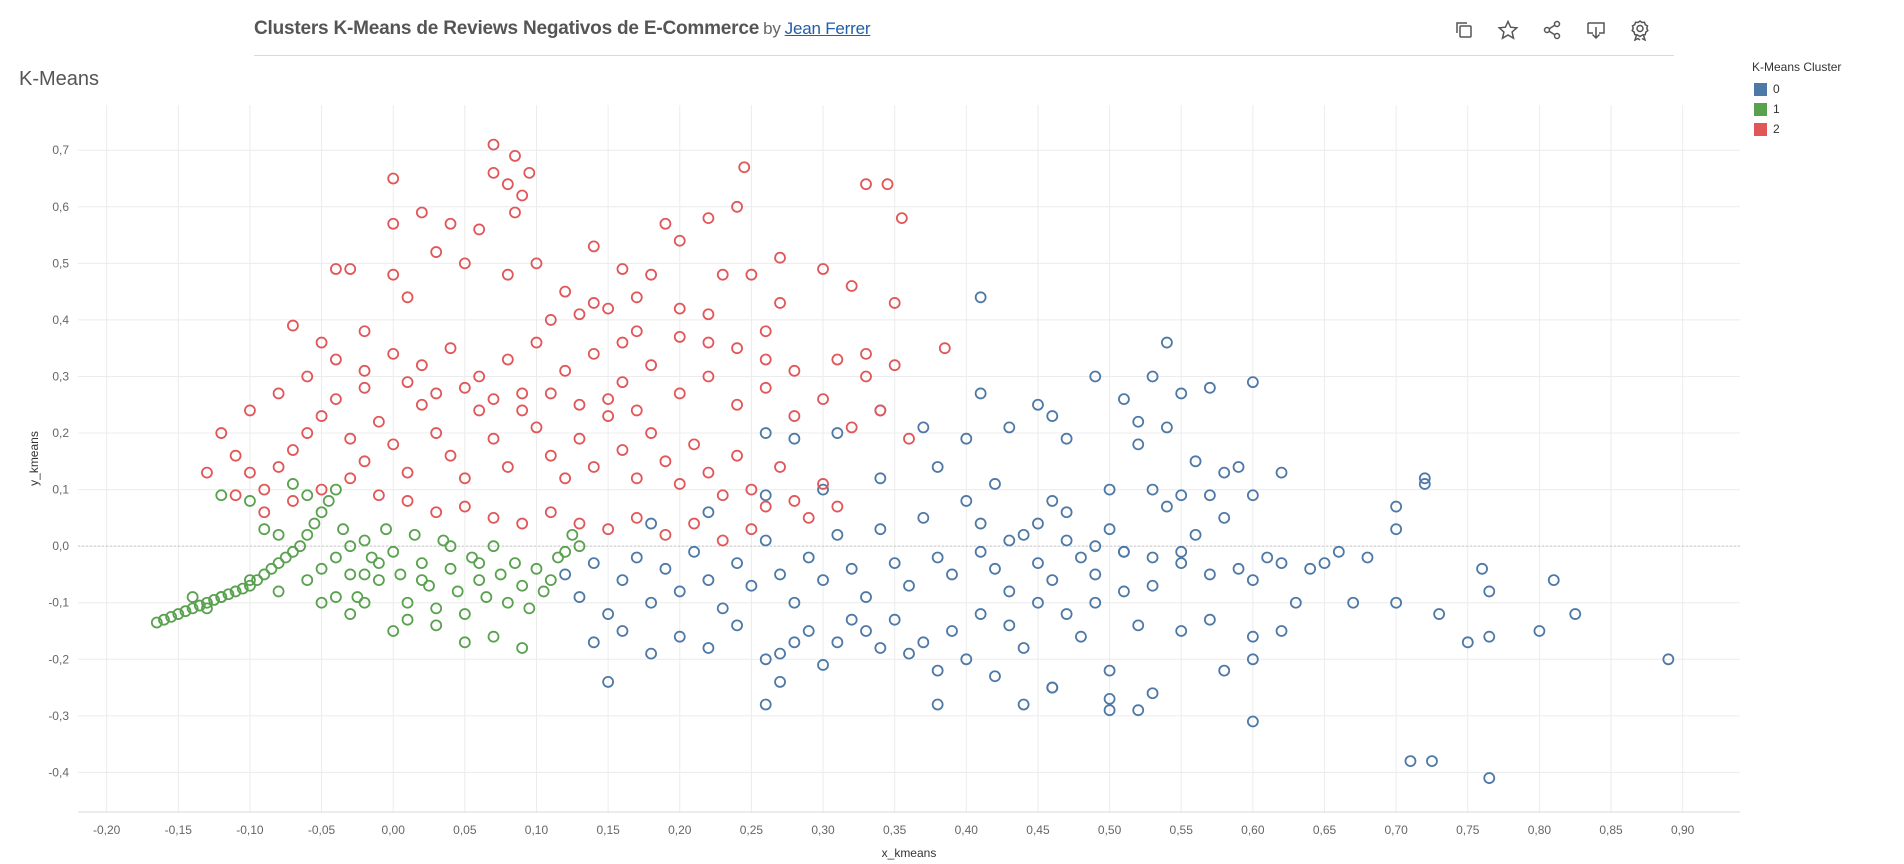 The width and height of the screenshot is (1904, 864). I want to click on author-link: Jean Ferrer, so click(827, 28).